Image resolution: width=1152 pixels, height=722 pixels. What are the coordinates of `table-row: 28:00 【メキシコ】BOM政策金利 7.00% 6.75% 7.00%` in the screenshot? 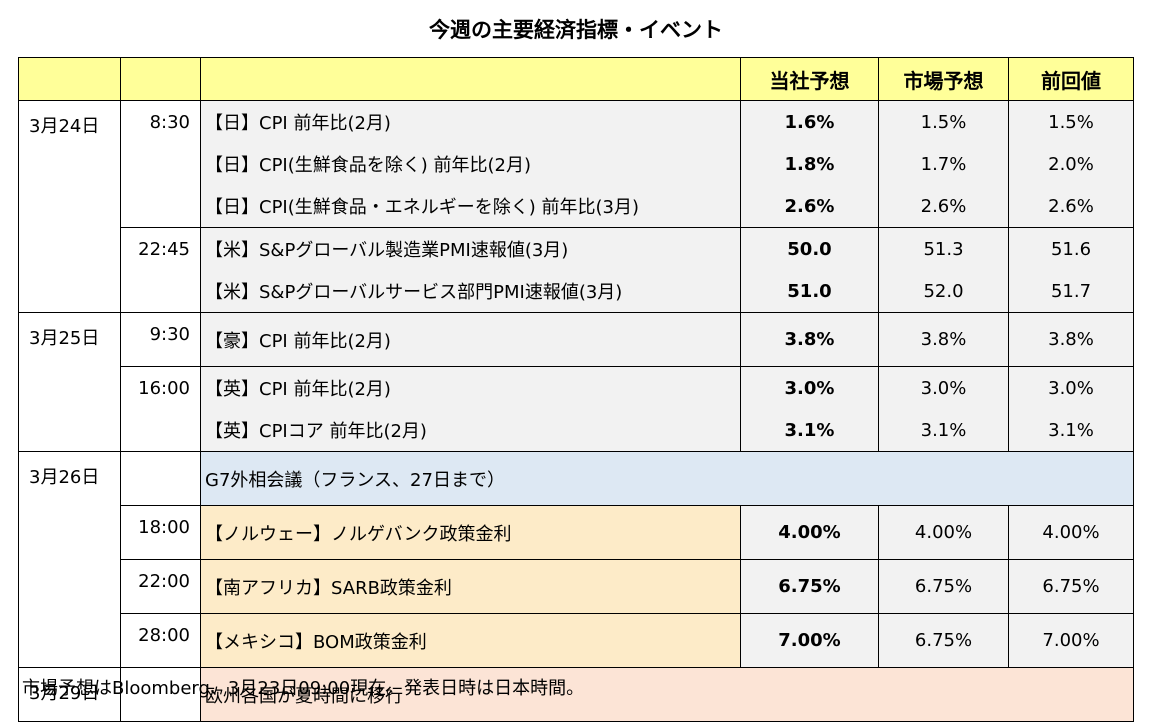 It's located at (576, 640).